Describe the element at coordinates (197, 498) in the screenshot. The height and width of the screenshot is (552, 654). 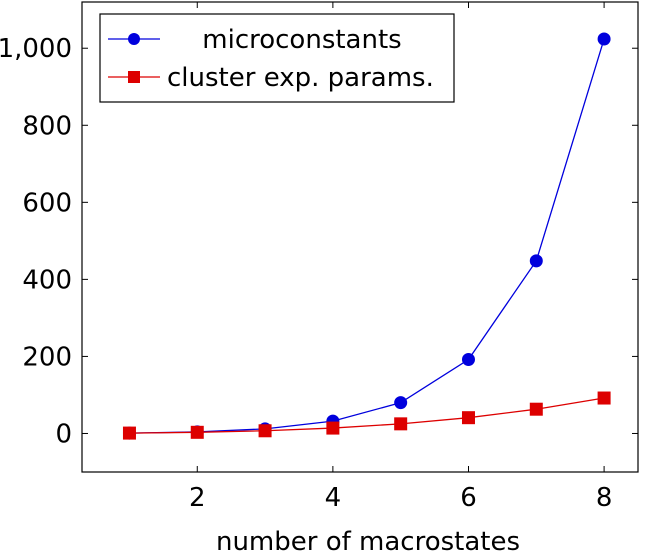
I see `x-tick-label: 2` at that location.